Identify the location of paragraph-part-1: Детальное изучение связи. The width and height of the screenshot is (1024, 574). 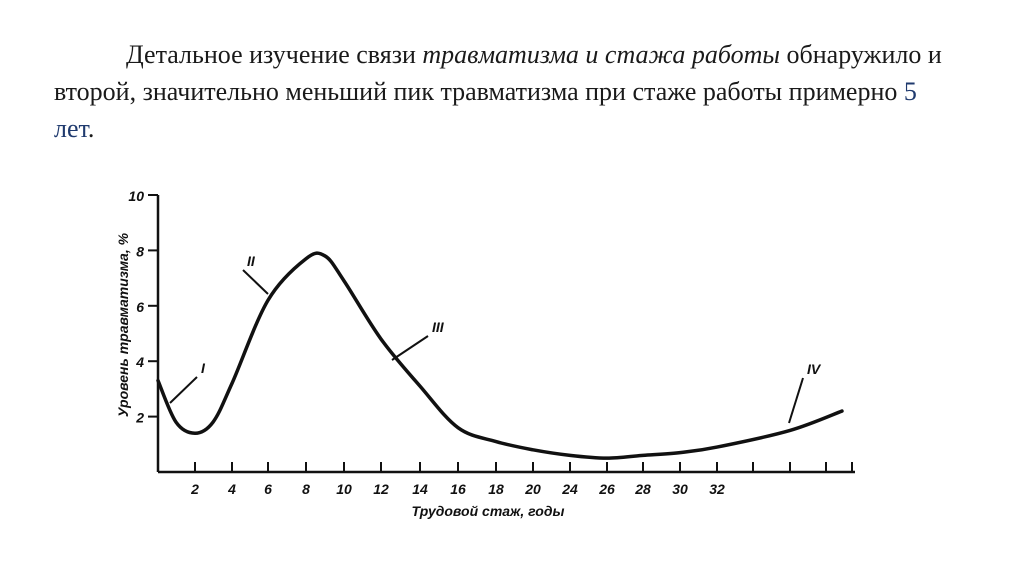
(274, 54).